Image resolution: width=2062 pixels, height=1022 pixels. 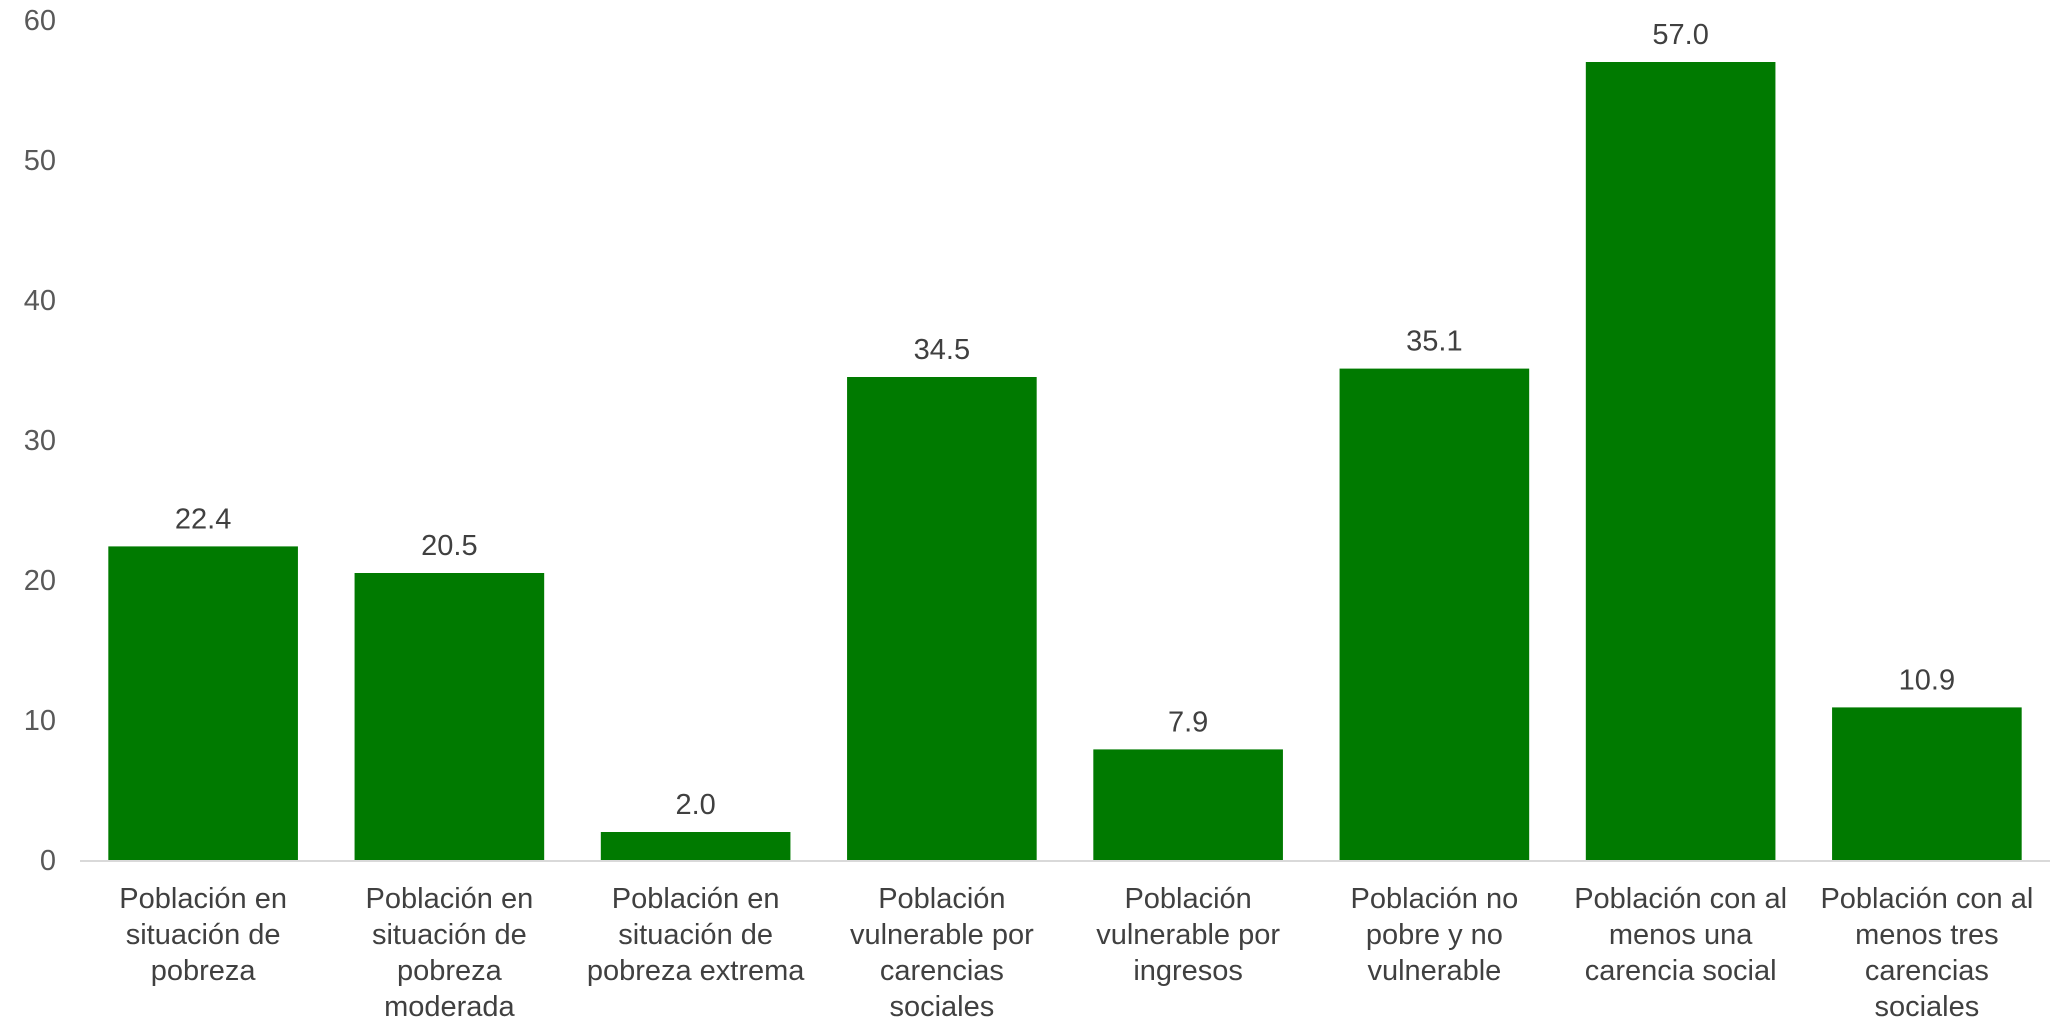 I want to click on y-tick-label: 30, so click(x=40, y=441).